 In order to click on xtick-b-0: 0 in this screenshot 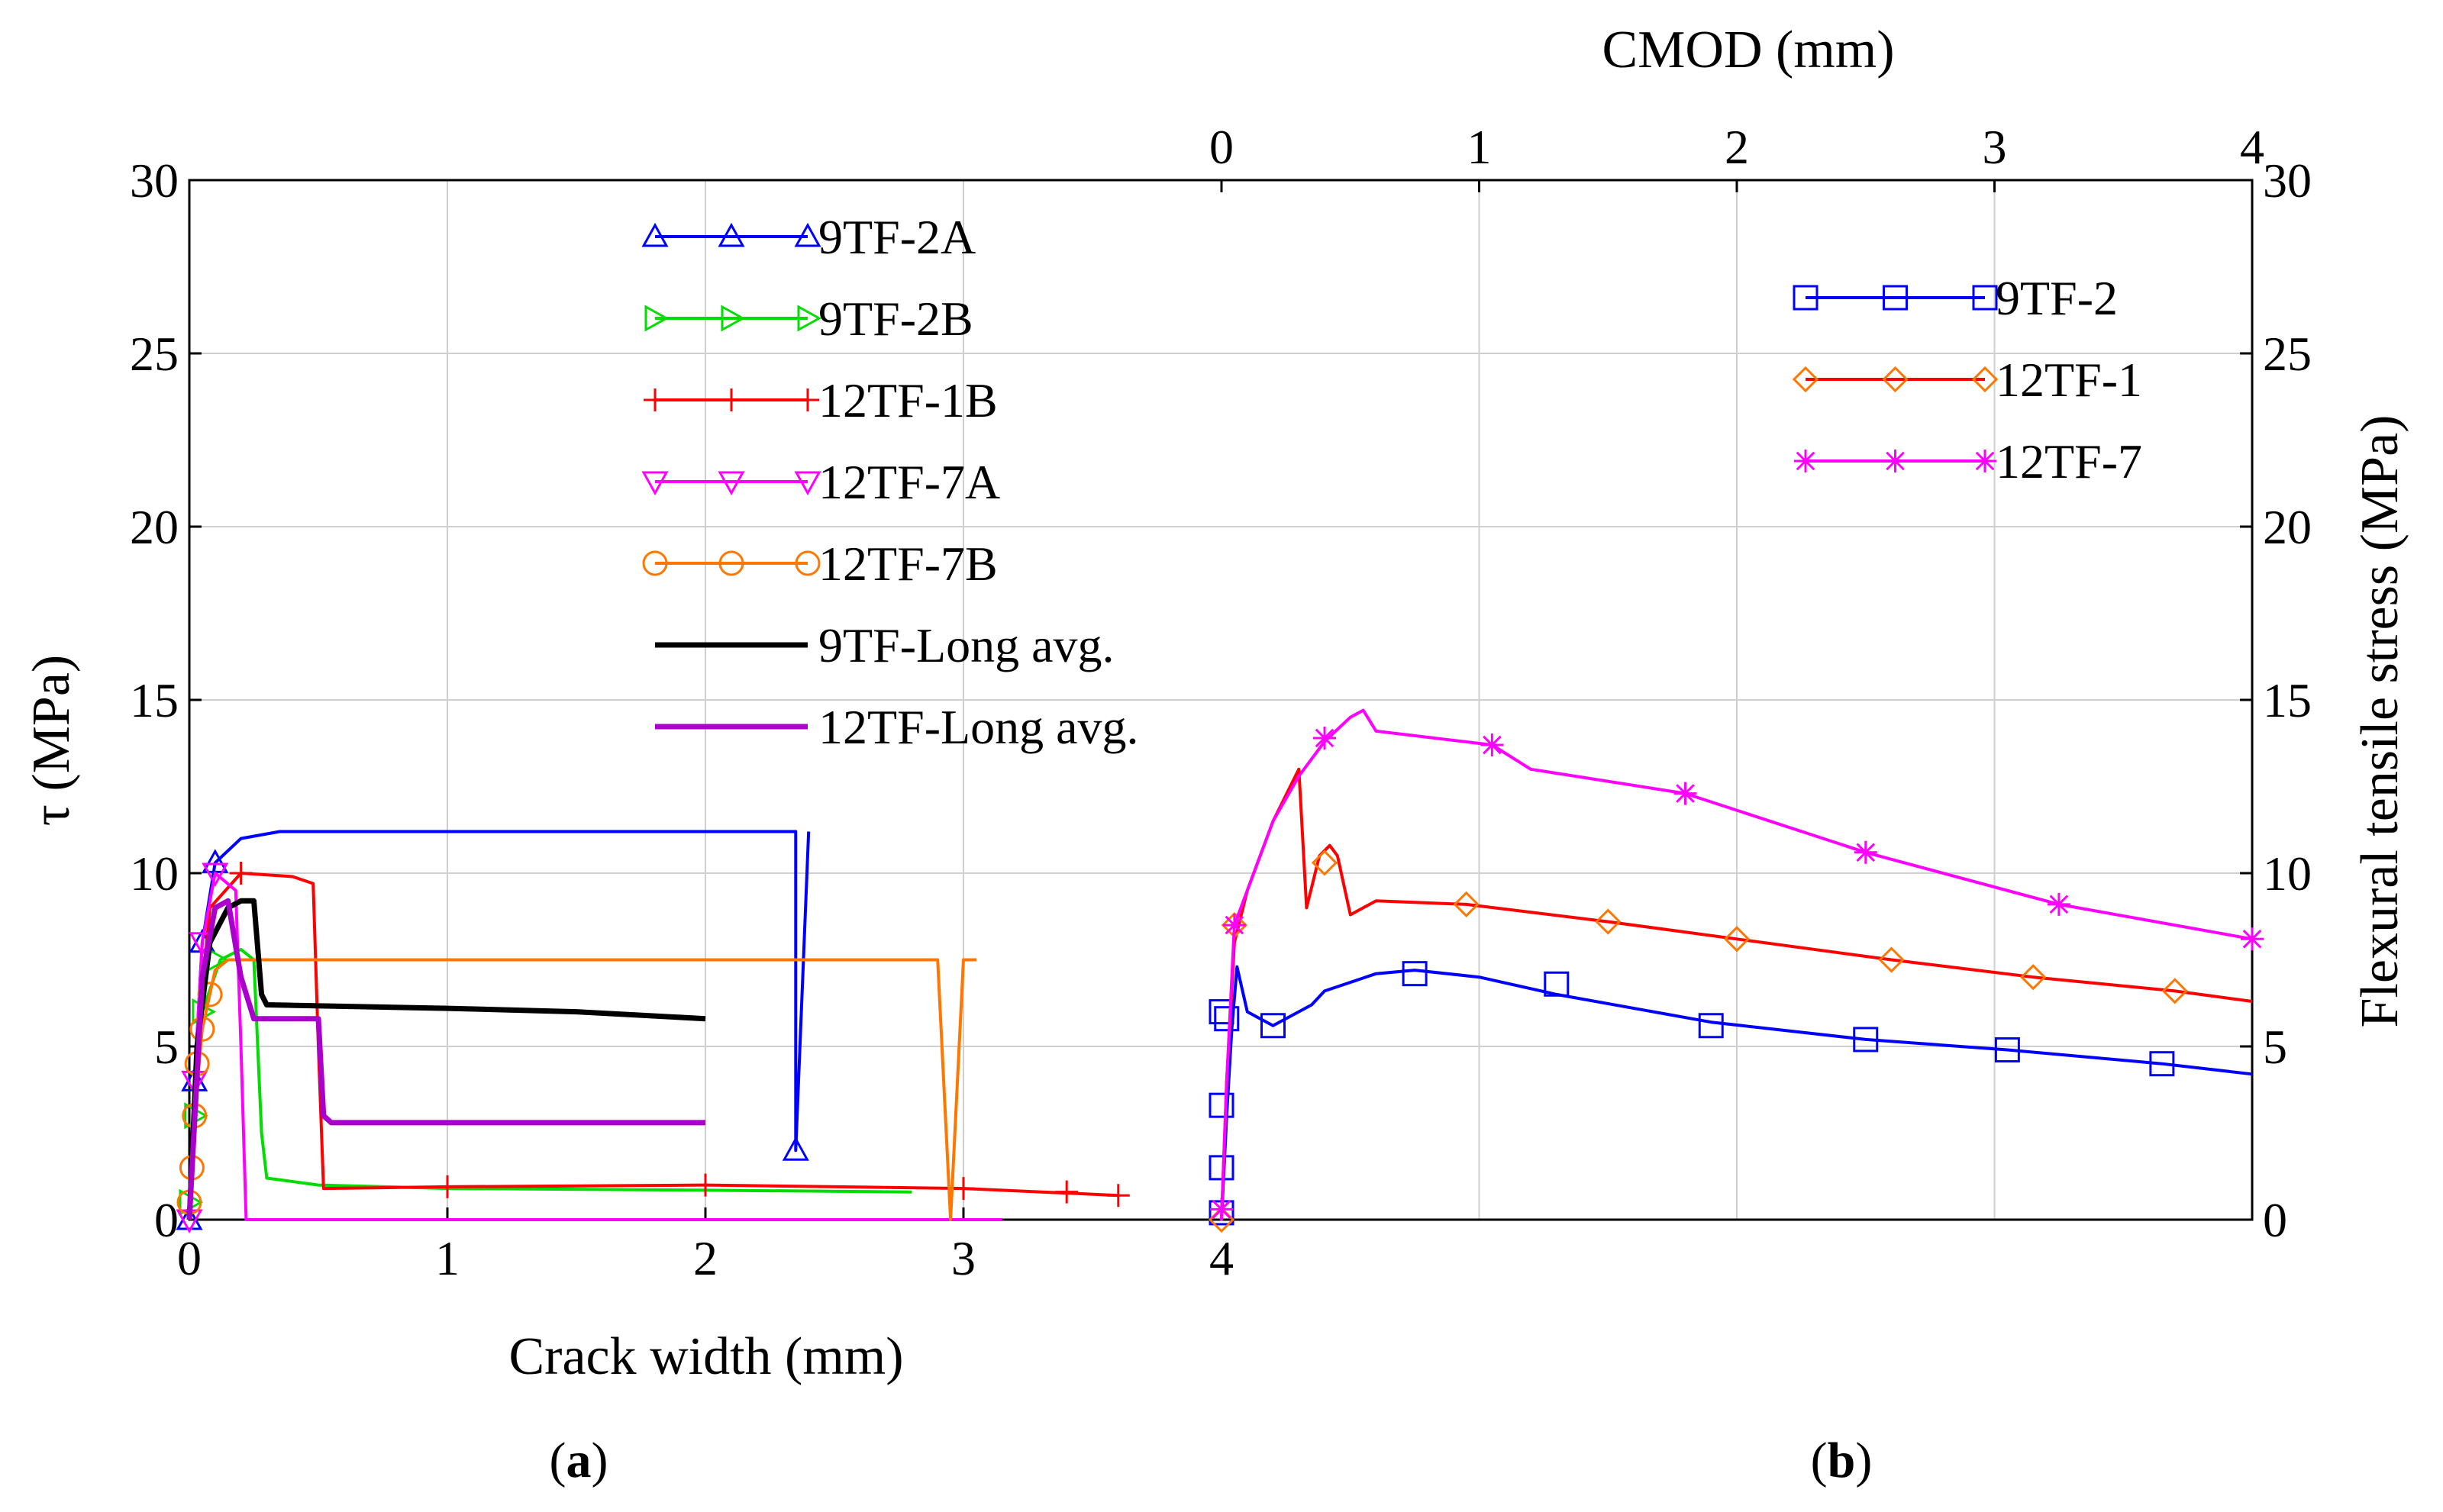, I will do `click(1221, 147)`.